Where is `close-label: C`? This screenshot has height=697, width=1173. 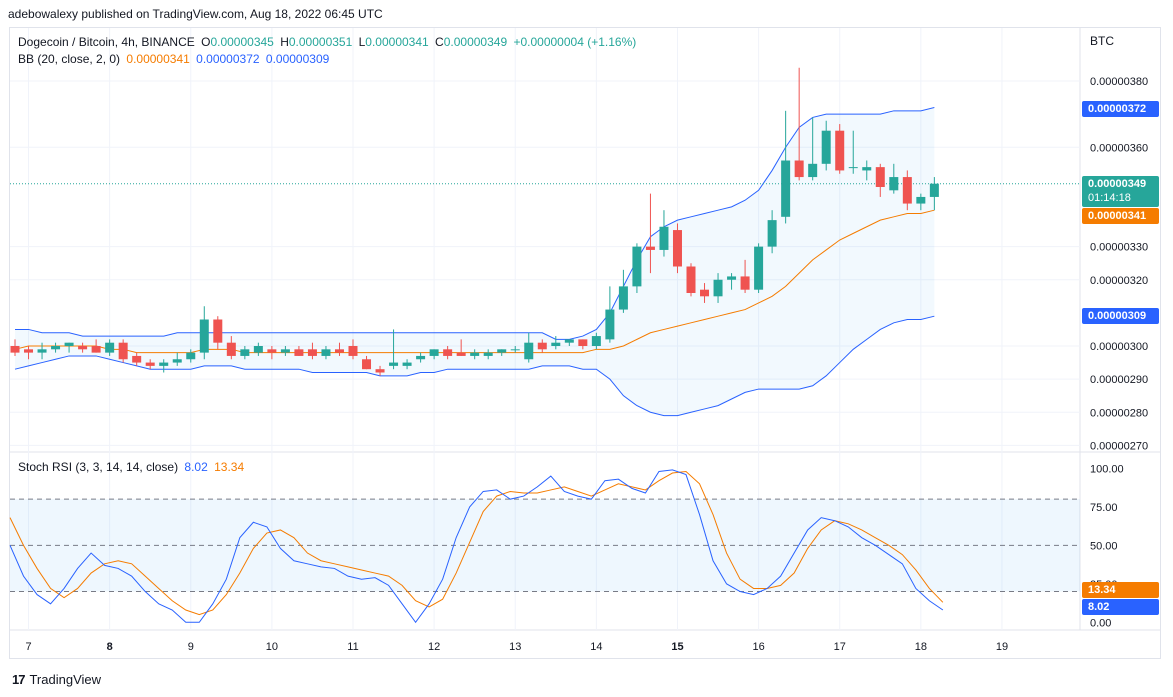 close-label: C is located at coordinates (439, 42).